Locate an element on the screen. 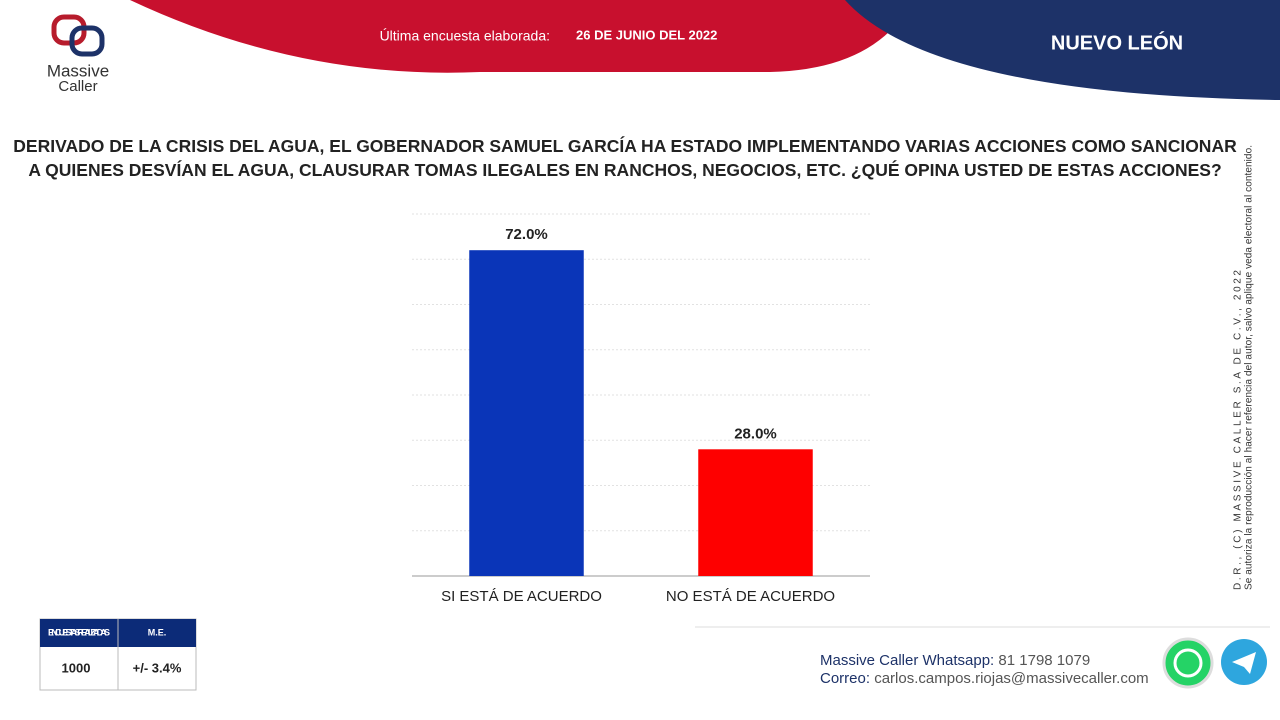 The height and width of the screenshot is (720, 1280). header-blue-shape is located at coordinates (1062, 50).